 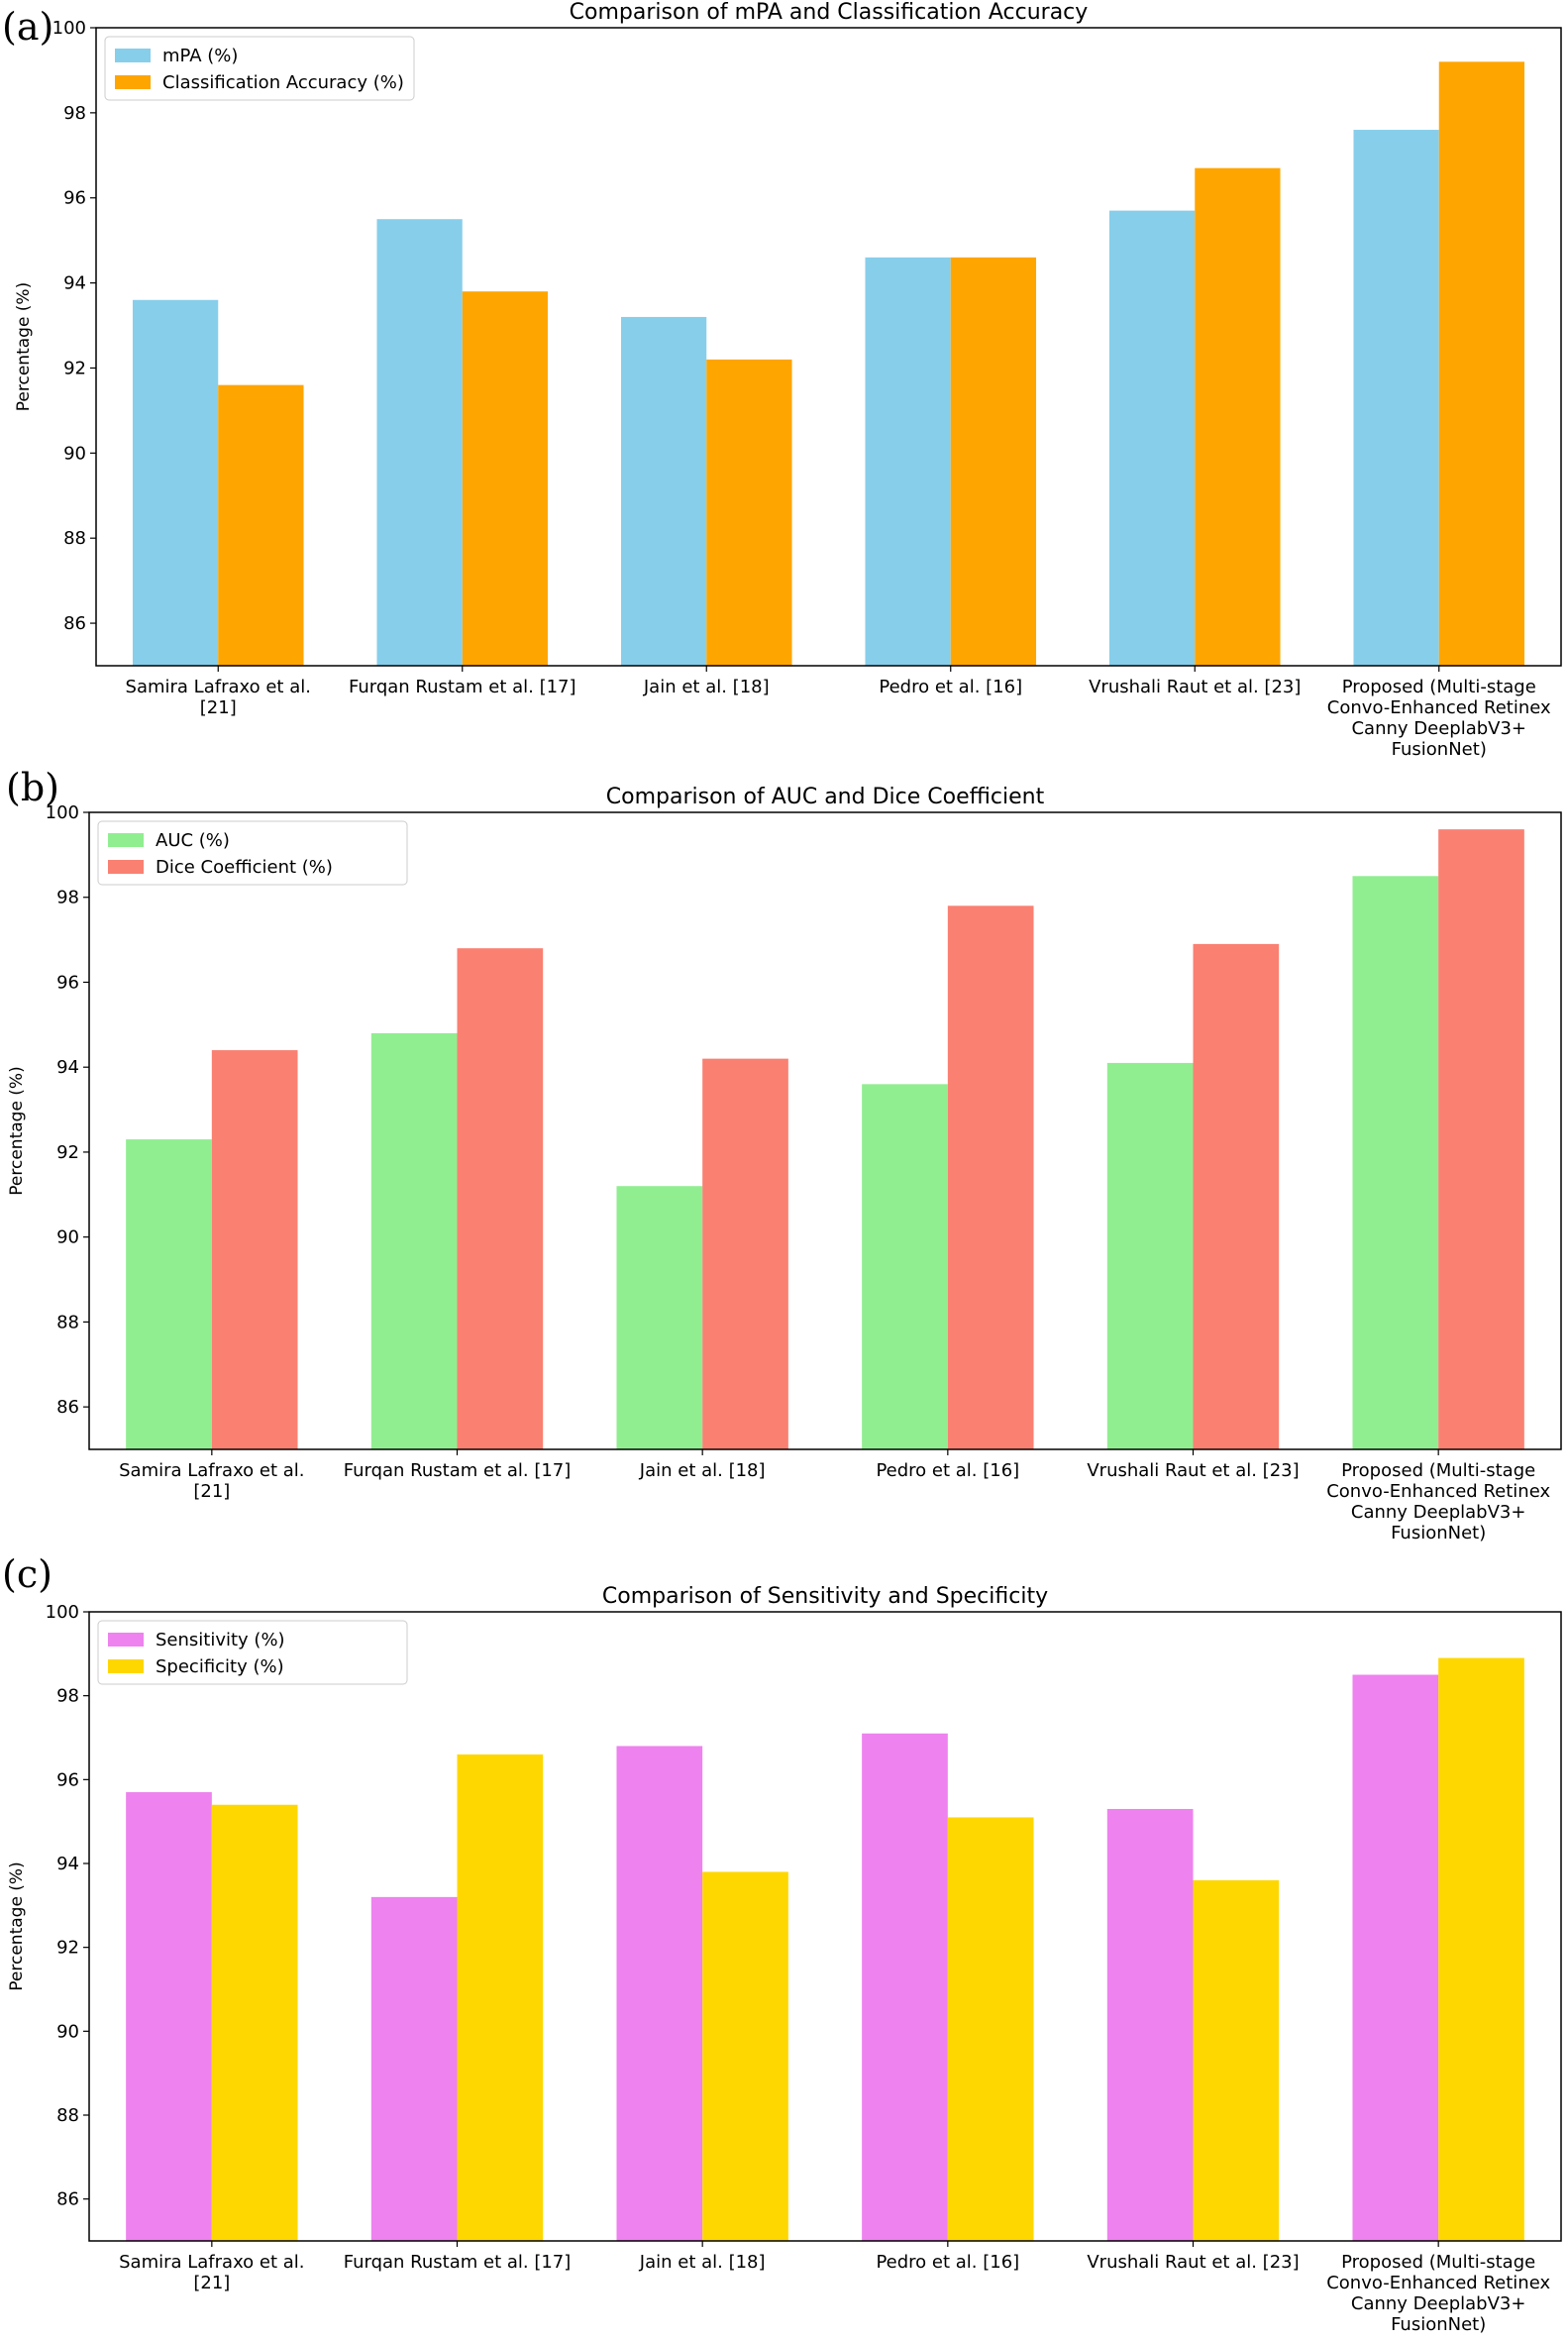 I want to click on bar-auc--3, so click(x=659, y=1318).